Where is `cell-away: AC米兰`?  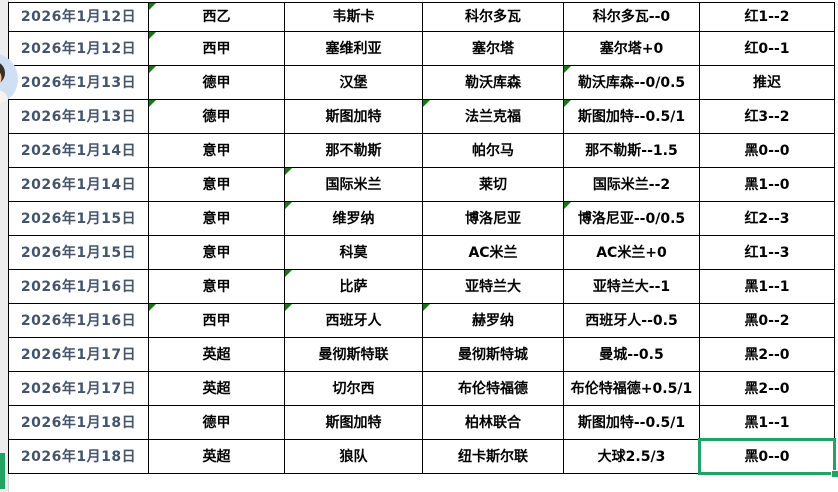
cell-away: AC米兰 is located at coordinates (493, 252).